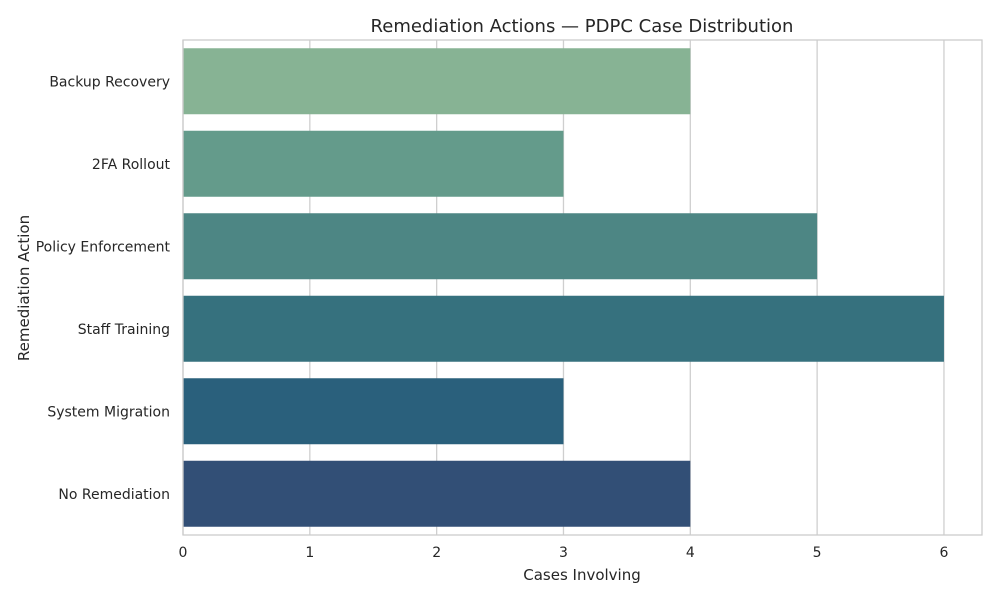 Image resolution: width=1000 pixels, height=600 pixels. Describe the element at coordinates (436, 553) in the screenshot. I see `x-tick-label: 2` at that location.